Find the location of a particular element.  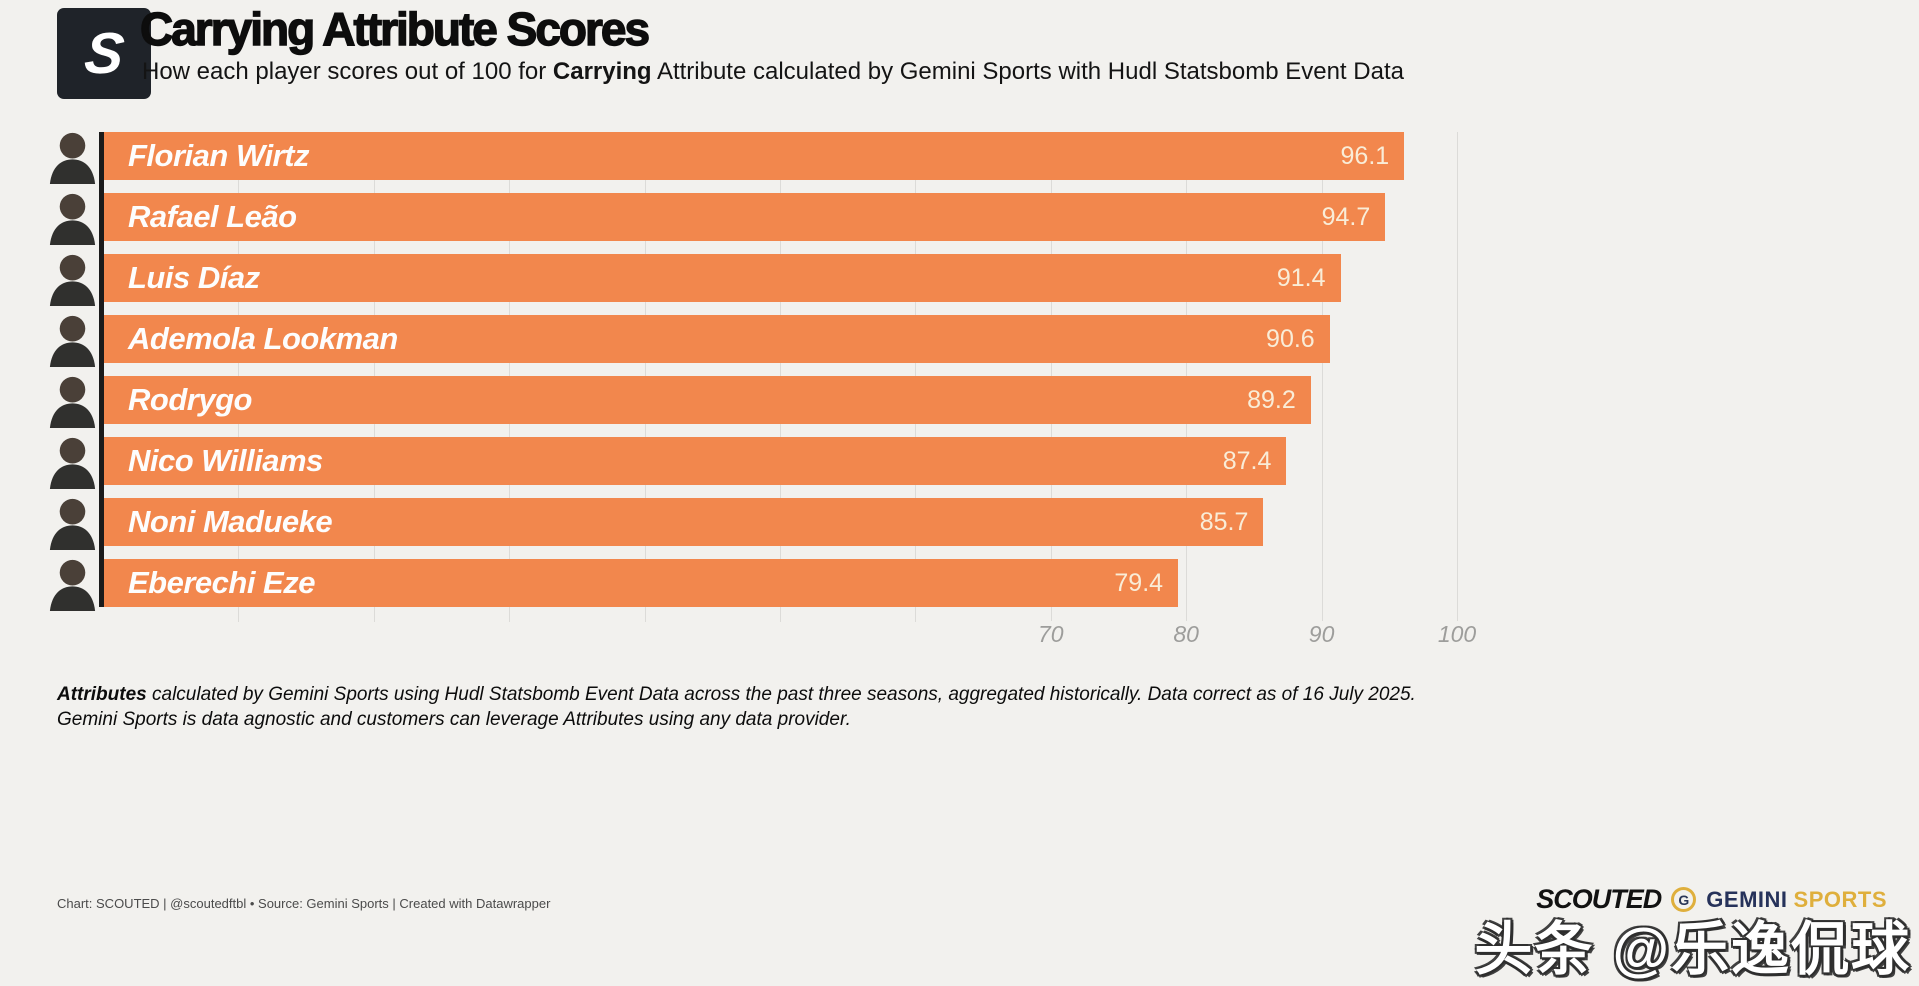

bar-row: Florian Wirtz 96.1 is located at coordinates (753, 158).